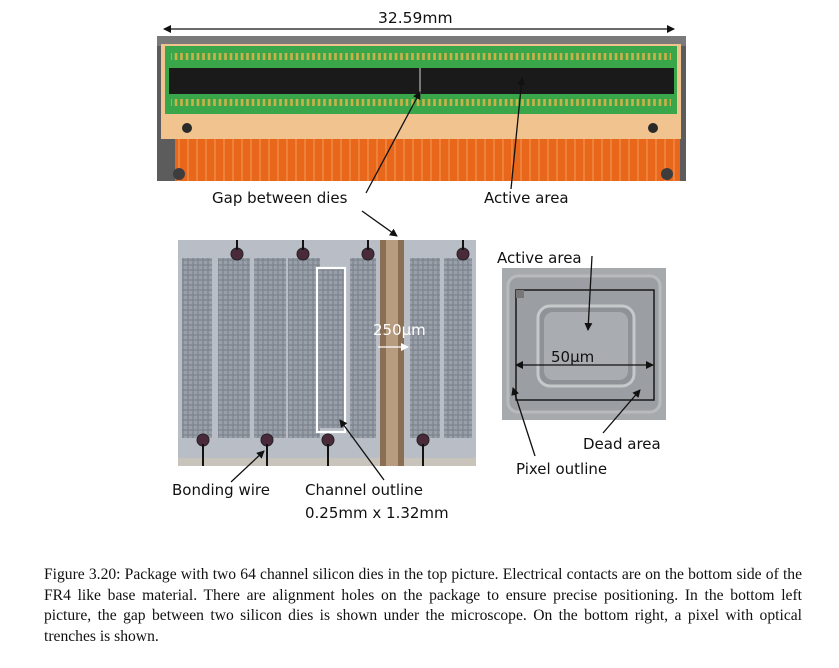  Describe the element at coordinates (280, 198) in the screenshot. I see `gap-between-dies-label: Gap between dies` at that location.